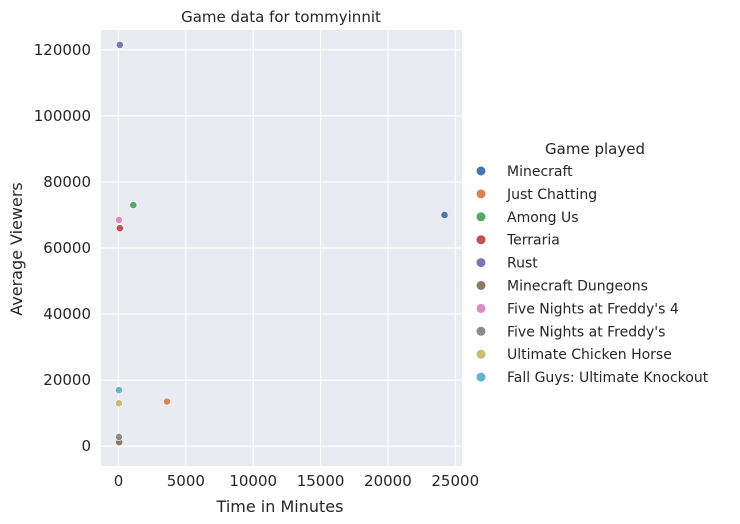  What do you see at coordinates (595, 149) in the screenshot?
I see `legend-title: Game played` at bounding box center [595, 149].